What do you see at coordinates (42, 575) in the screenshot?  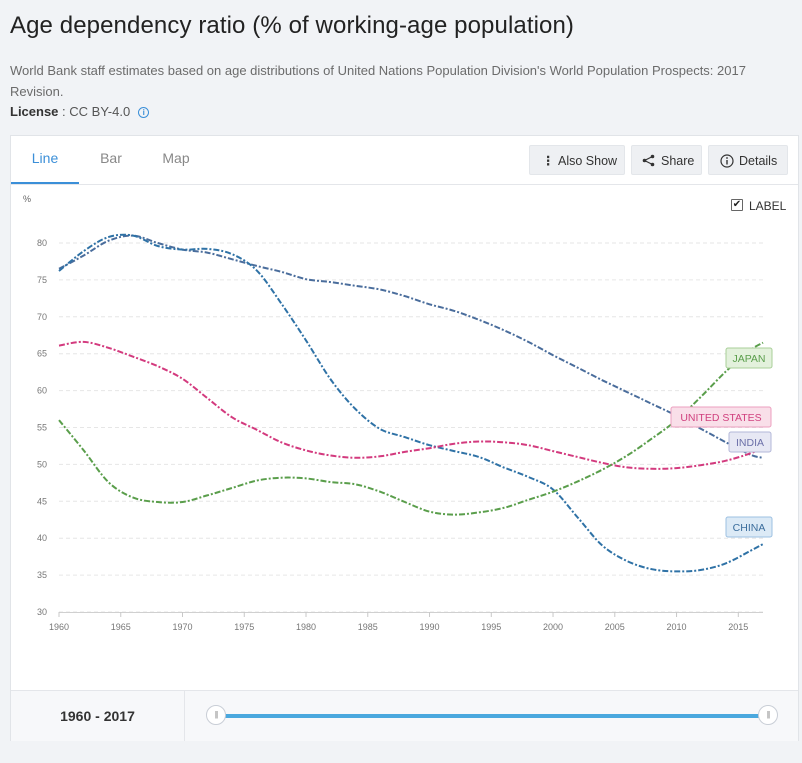 I see `y-tick-label: 35` at bounding box center [42, 575].